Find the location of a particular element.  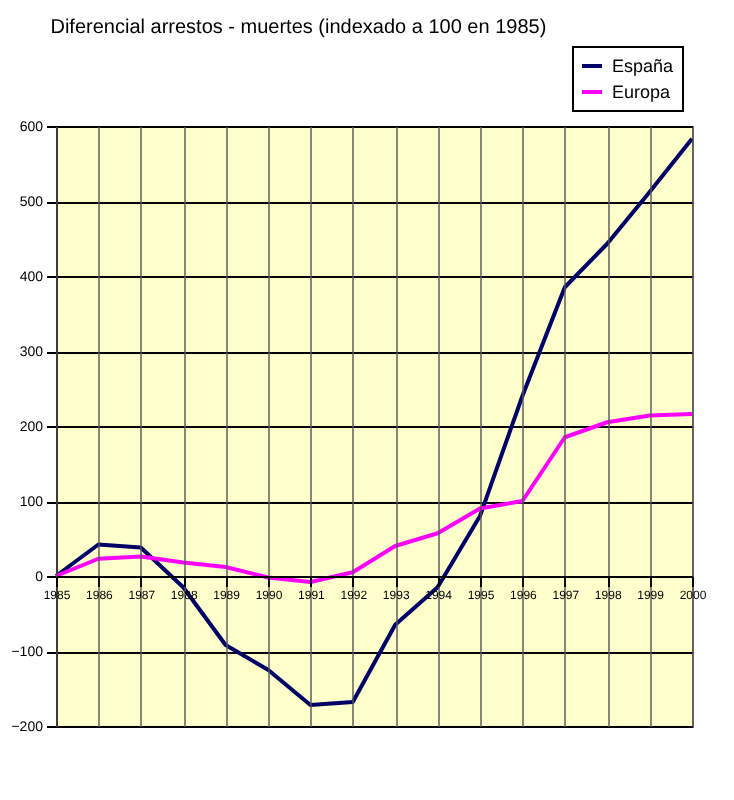

chart-title: Diferencial arrestos - muertes (indexado a 100 en 1985) is located at coordinates (298, 28).